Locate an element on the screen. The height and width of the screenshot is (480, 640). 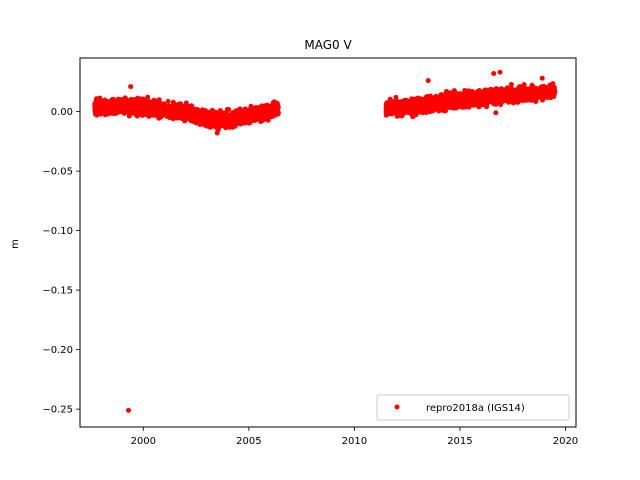
x-tick-label: 2000 is located at coordinates (143, 441).